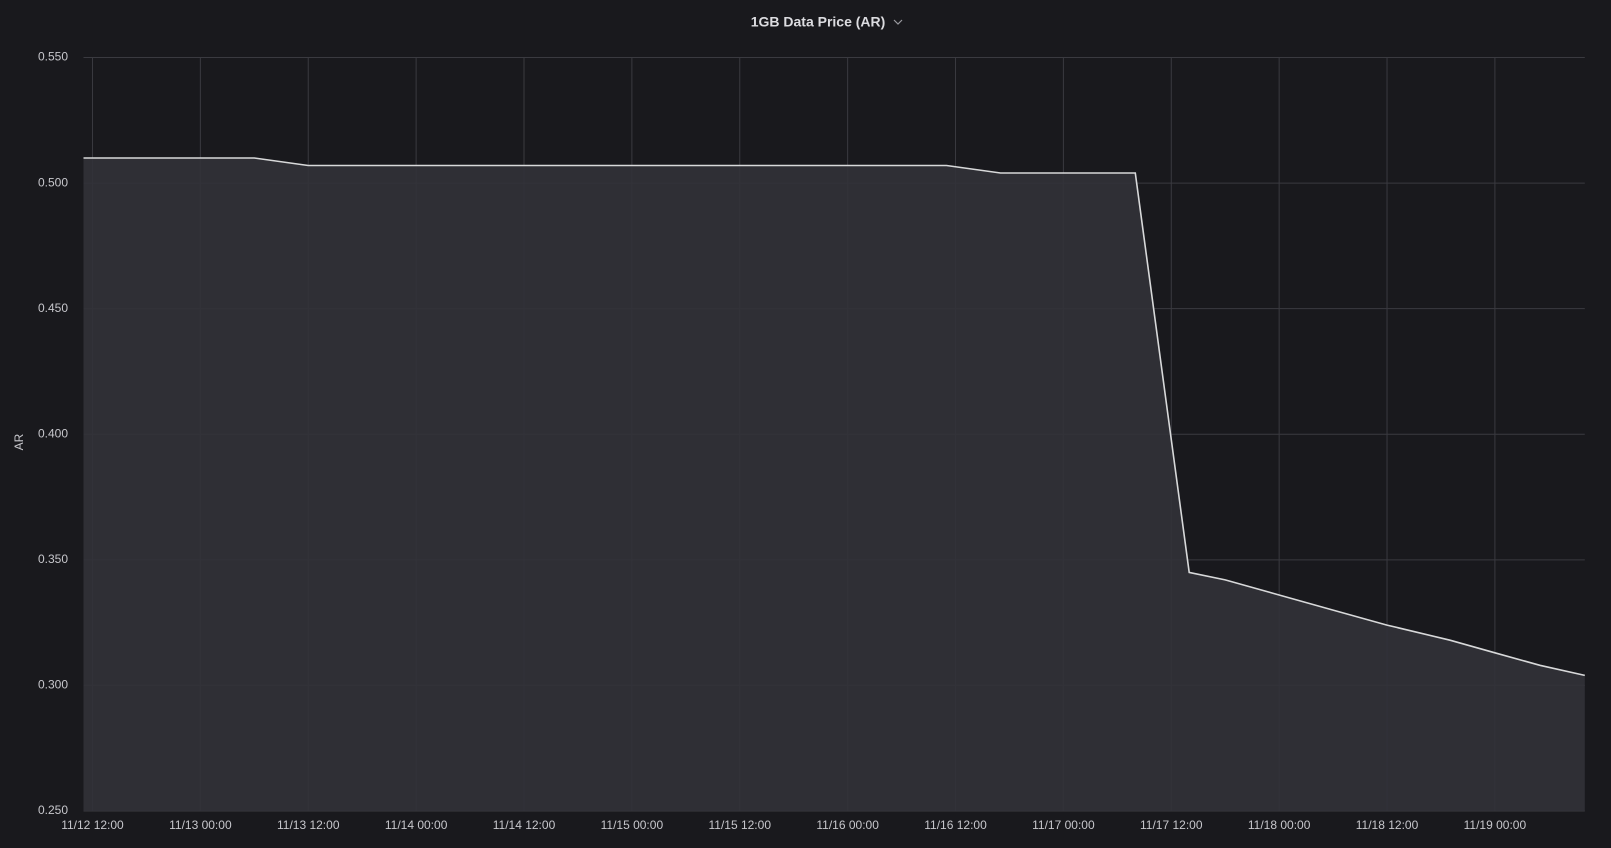 The image size is (1611, 848). What do you see at coordinates (53, 433) in the screenshot?
I see `y-tick-label: 0.400` at bounding box center [53, 433].